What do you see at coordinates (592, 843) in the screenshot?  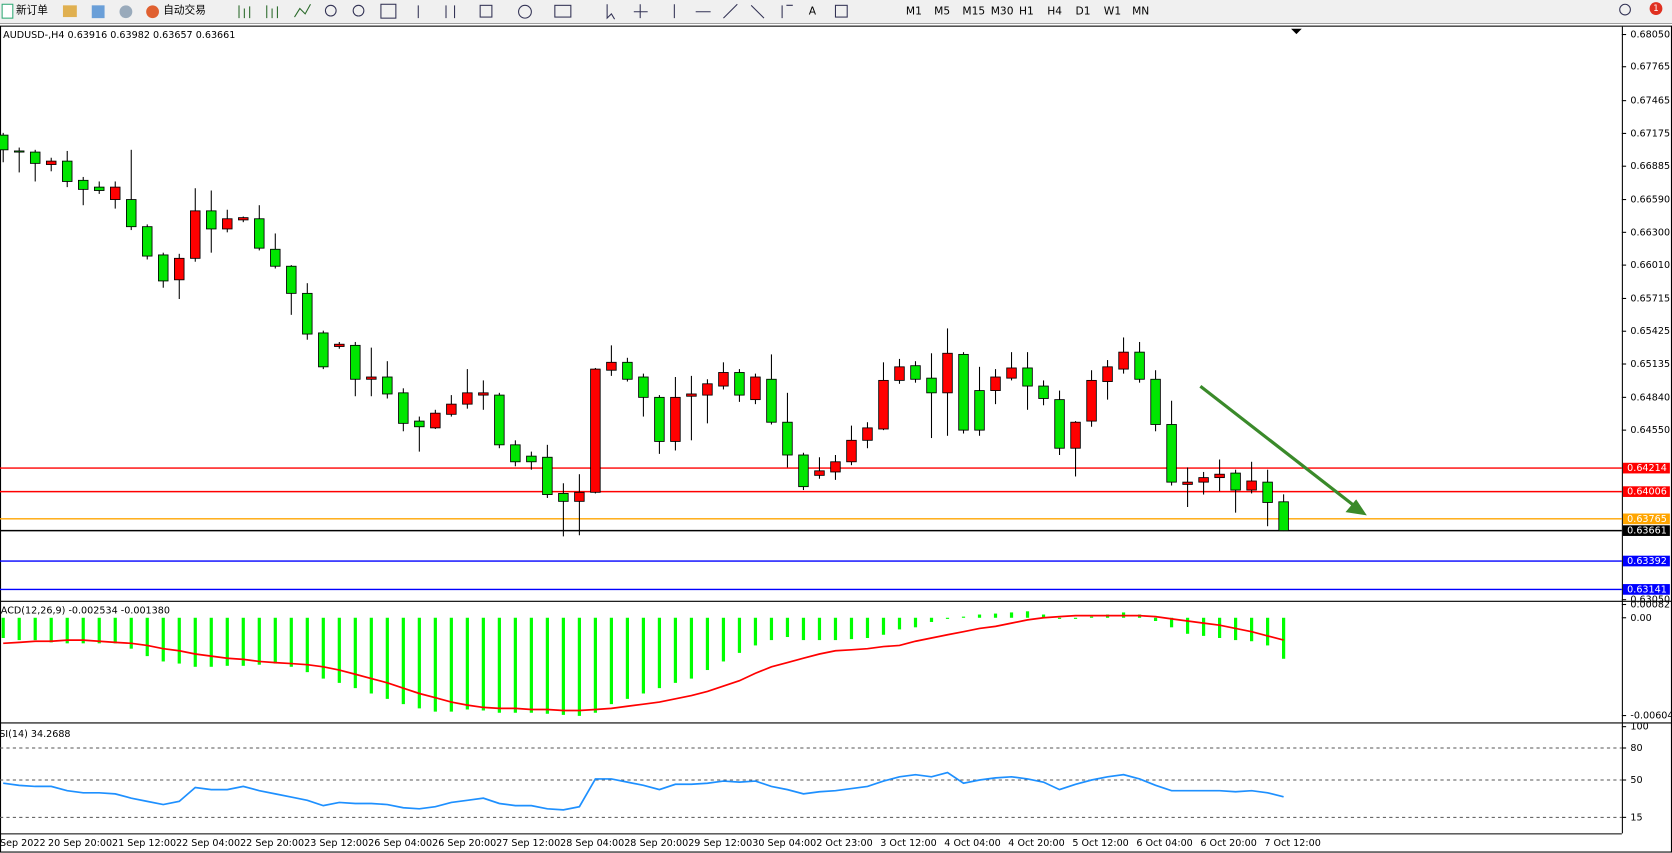 I see `x-tick-label: 28 Sep 04:00` at bounding box center [592, 843].